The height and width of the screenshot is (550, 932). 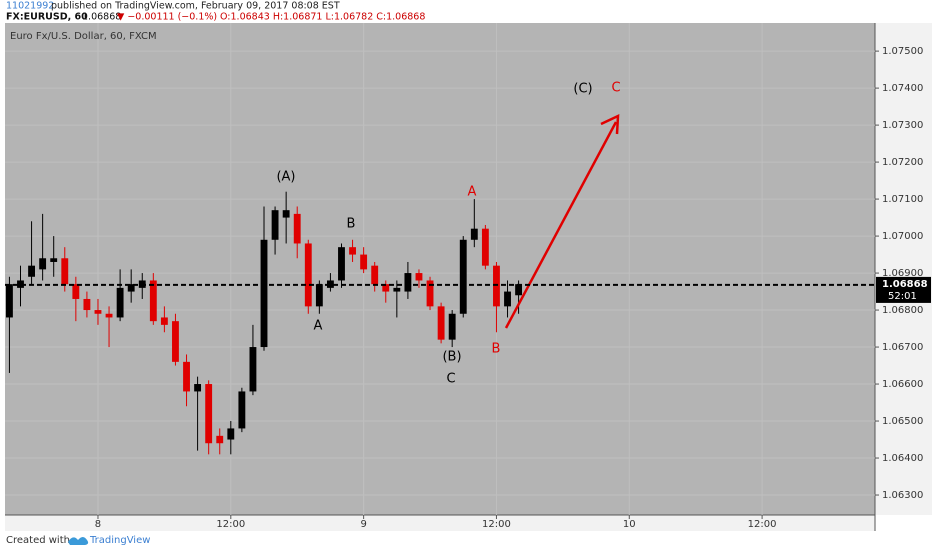 What do you see at coordinates (902, 162) in the screenshot?
I see `y-tick-label: 1.07200` at bounding box center [902, 162].